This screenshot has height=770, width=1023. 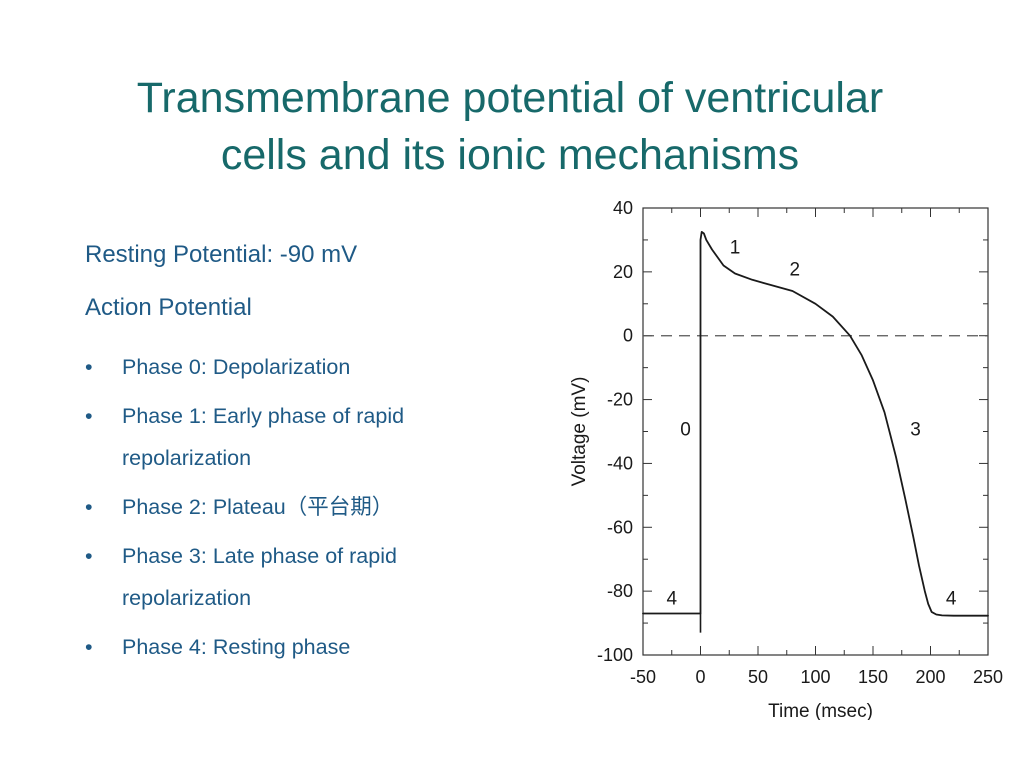 What do you see at coordinates (620, 591) in the screenshot?
I see `y-tick-label: -80` at bounding box center [620, 591].